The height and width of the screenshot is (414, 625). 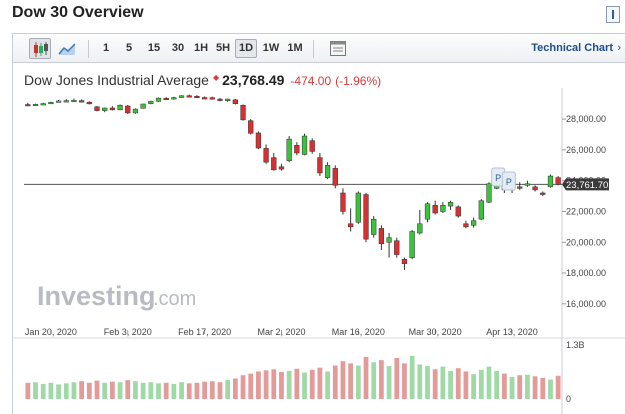 What do you see at coordinates (204, 332) in the screenshot?
I see `x-tick-label: Feb 17, 2020` at bounding box center [204, 332].